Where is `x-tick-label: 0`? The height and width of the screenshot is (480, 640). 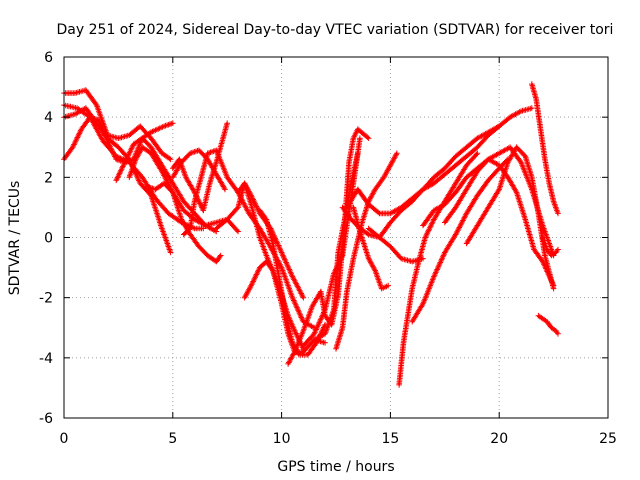
x-tick-label: 0 is located at coordinates (64, 439).